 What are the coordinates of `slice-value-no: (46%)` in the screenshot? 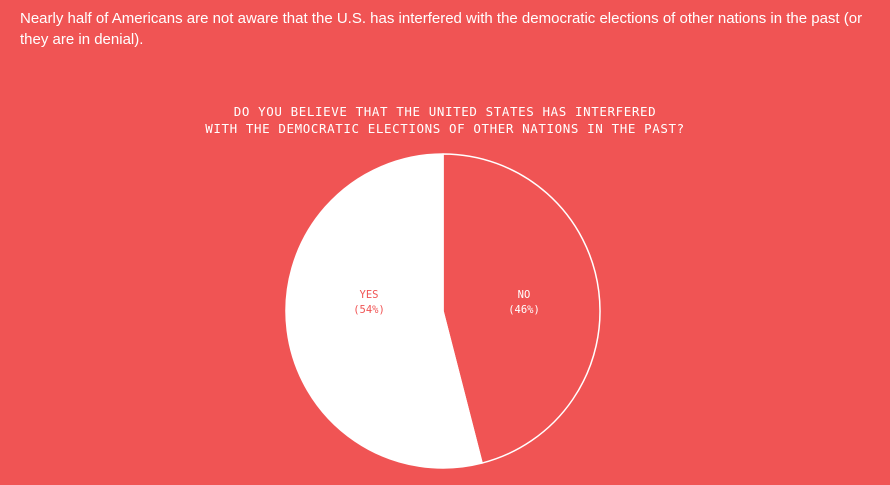 It's located at (524, 310).